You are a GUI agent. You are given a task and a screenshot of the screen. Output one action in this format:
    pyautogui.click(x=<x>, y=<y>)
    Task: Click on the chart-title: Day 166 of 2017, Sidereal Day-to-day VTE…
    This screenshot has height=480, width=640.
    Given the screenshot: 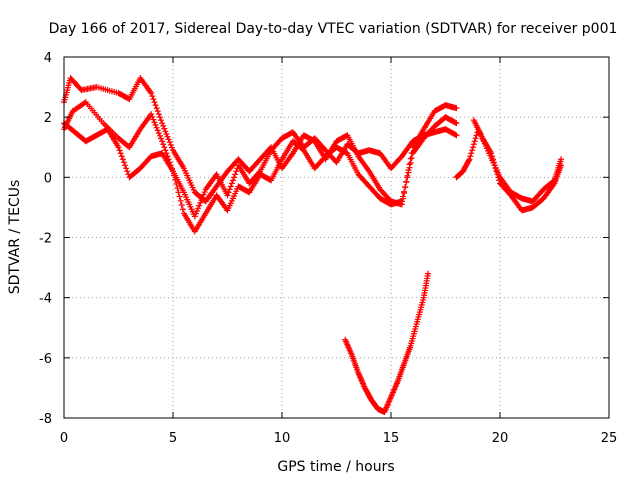 What is the action you would take?
    pyautogui.click(x=333, y=29)
    